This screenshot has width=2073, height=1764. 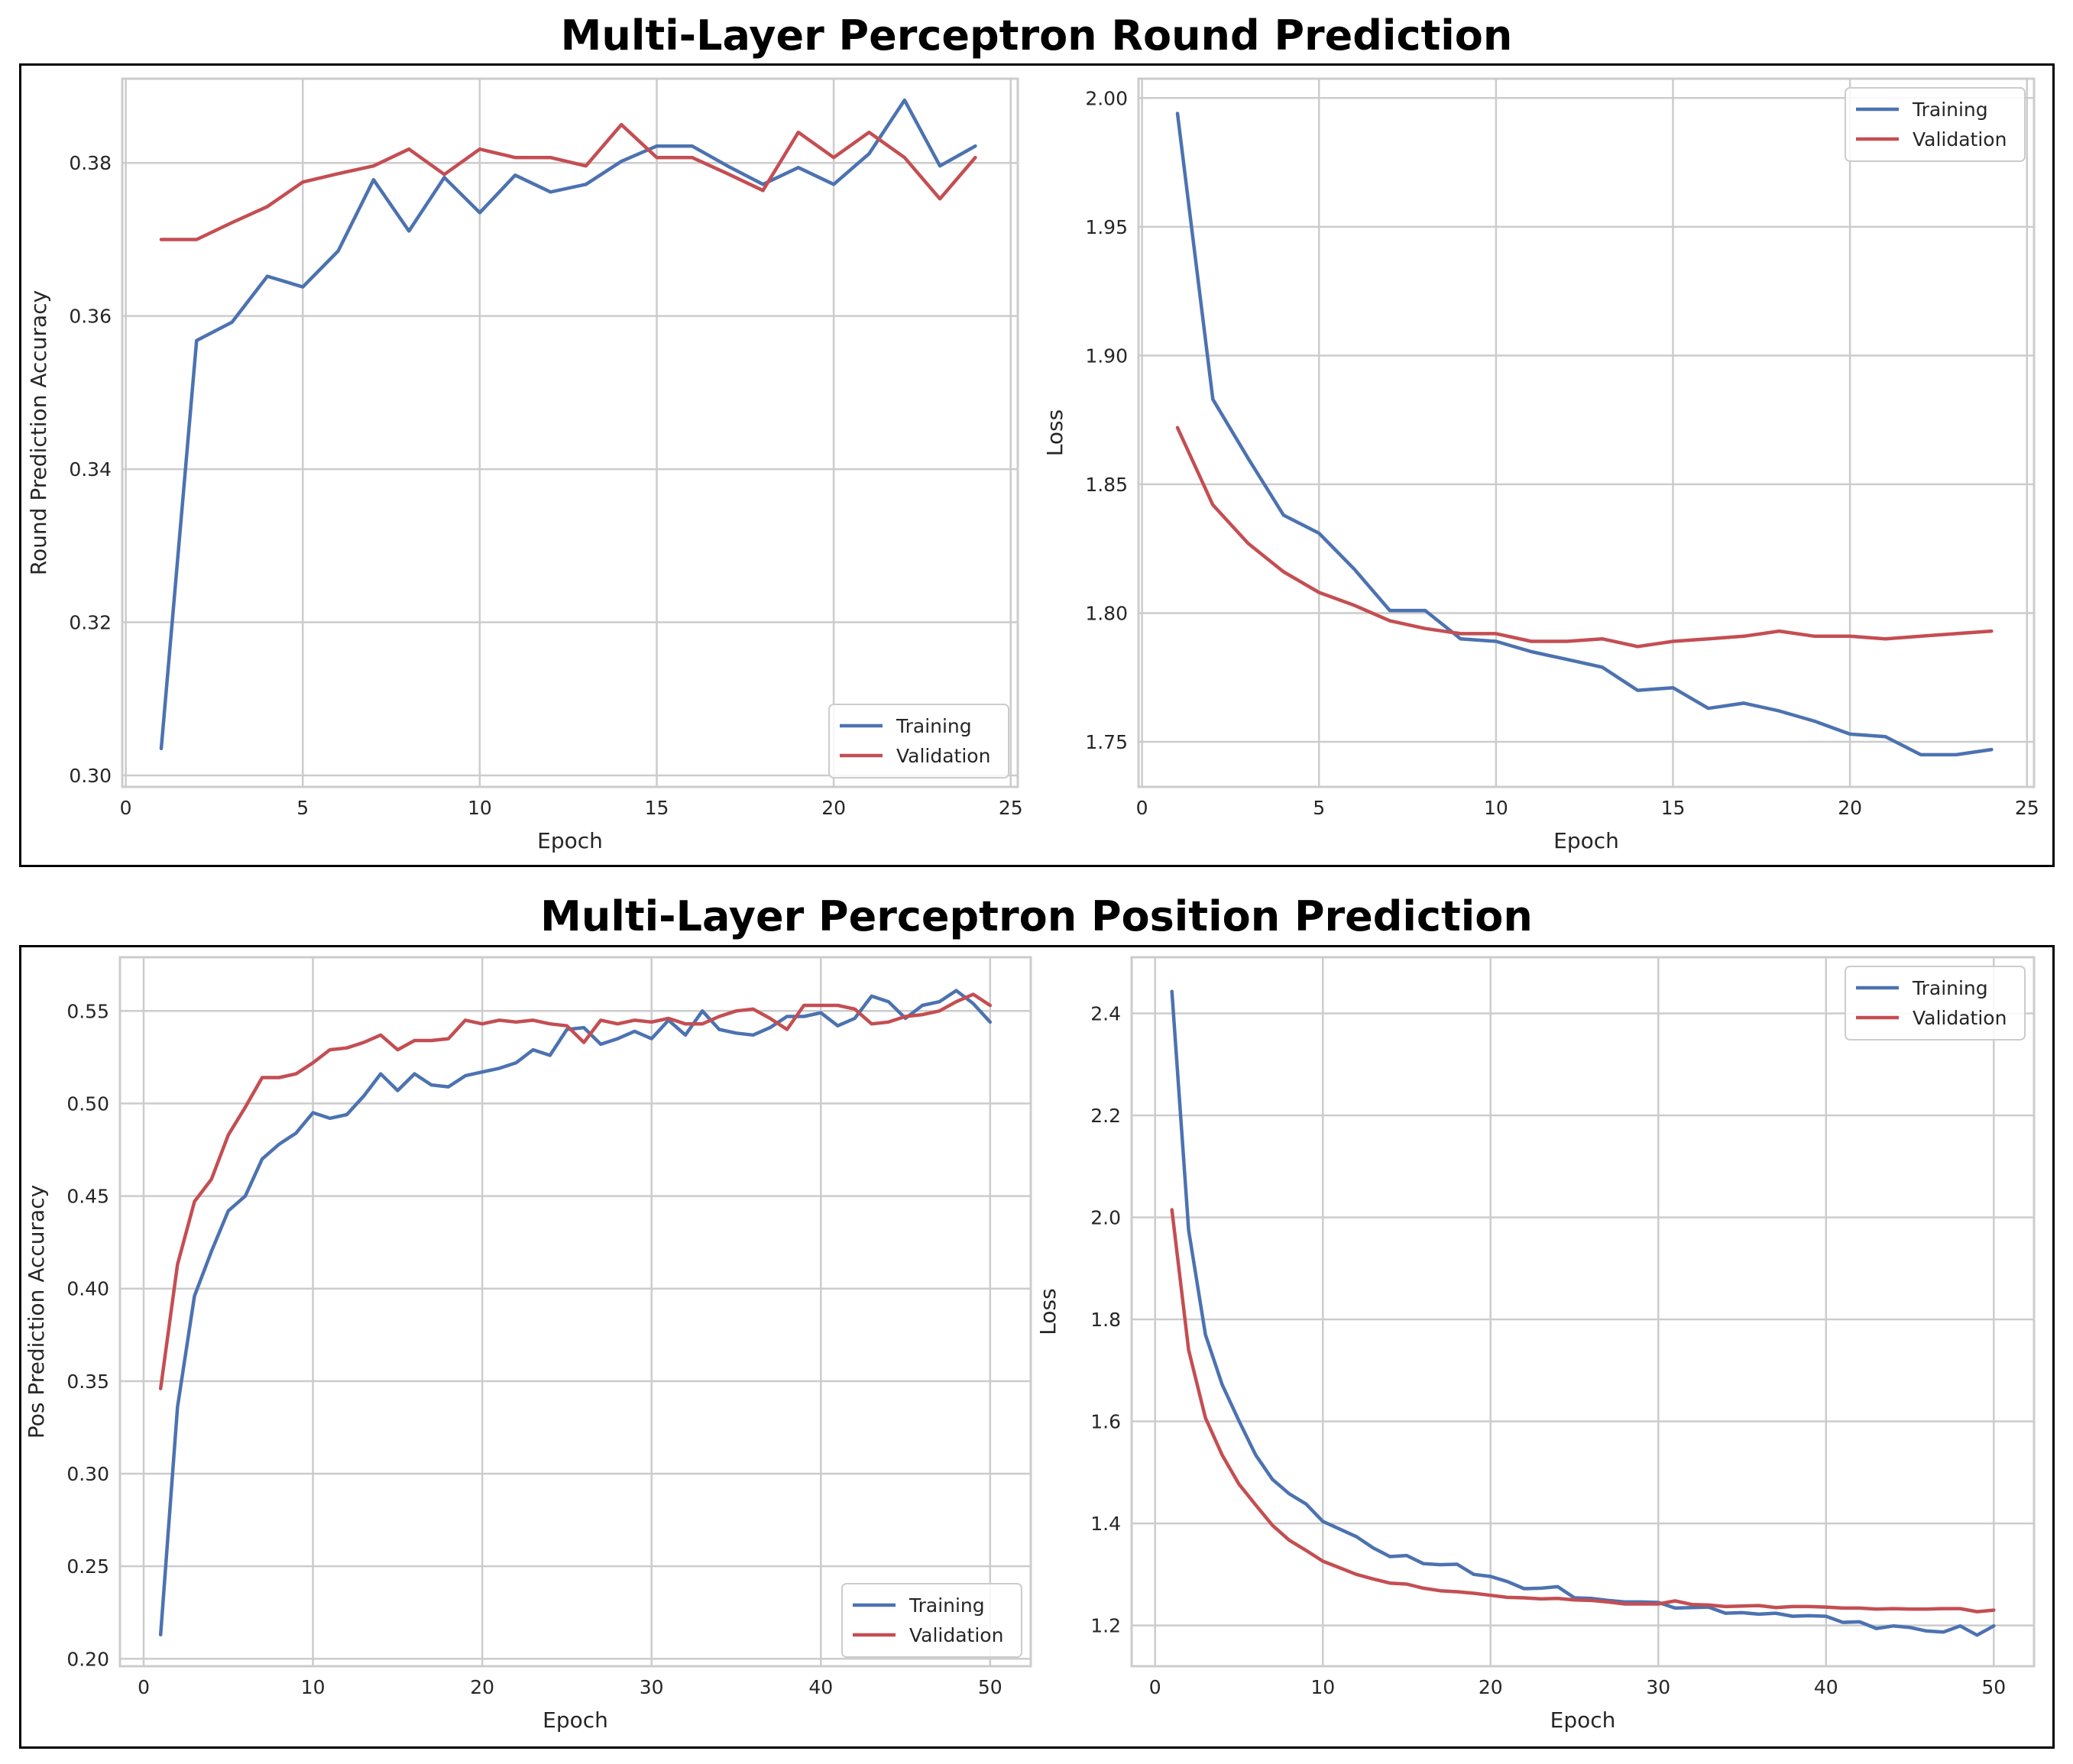 What do you see at coordinates (652, 1687) in the screenshot?
I see `pos-accuracy-x-tick-label: 30` at bounding box center [652, 1687].